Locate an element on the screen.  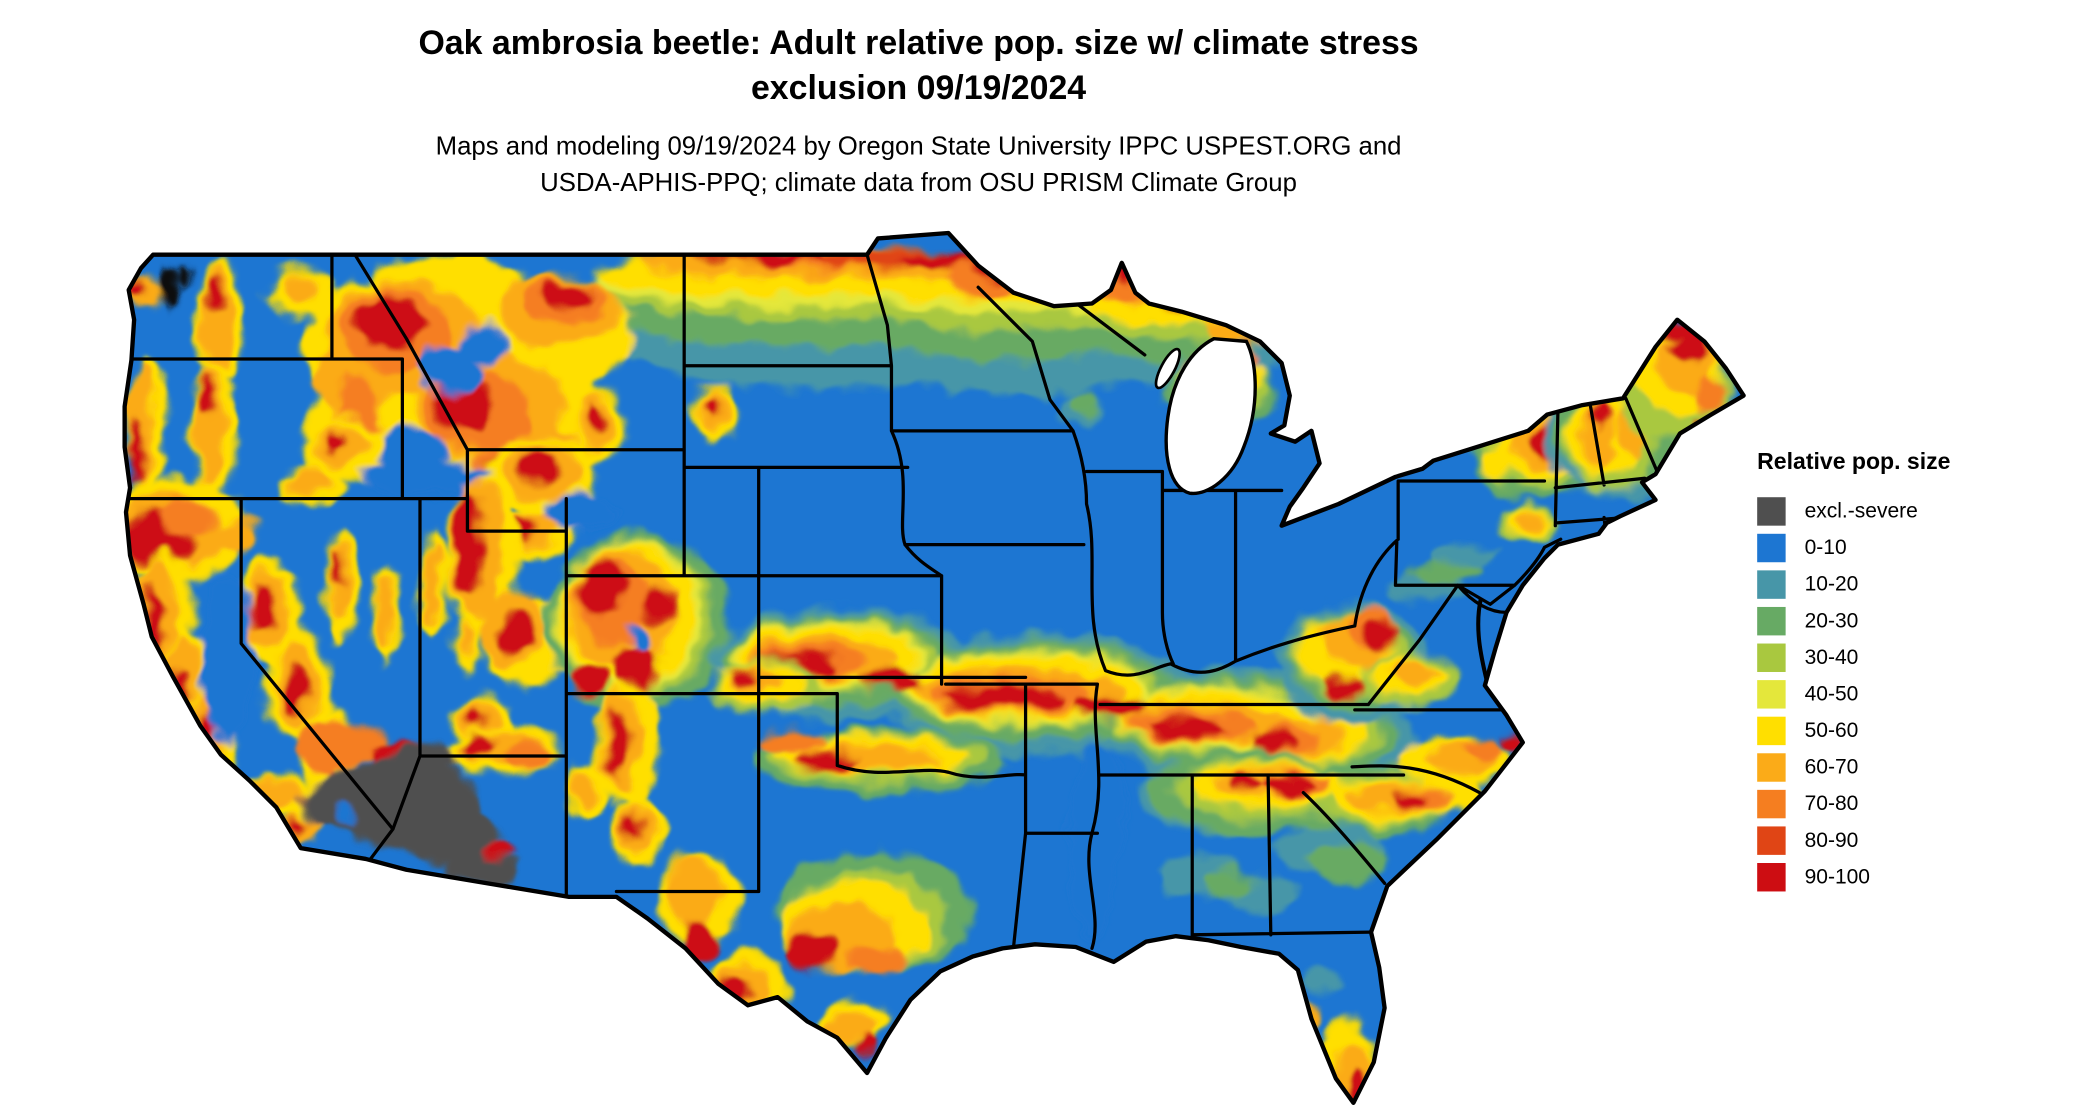
legend-label: 0-10 is located at coordinates (1825, 547).